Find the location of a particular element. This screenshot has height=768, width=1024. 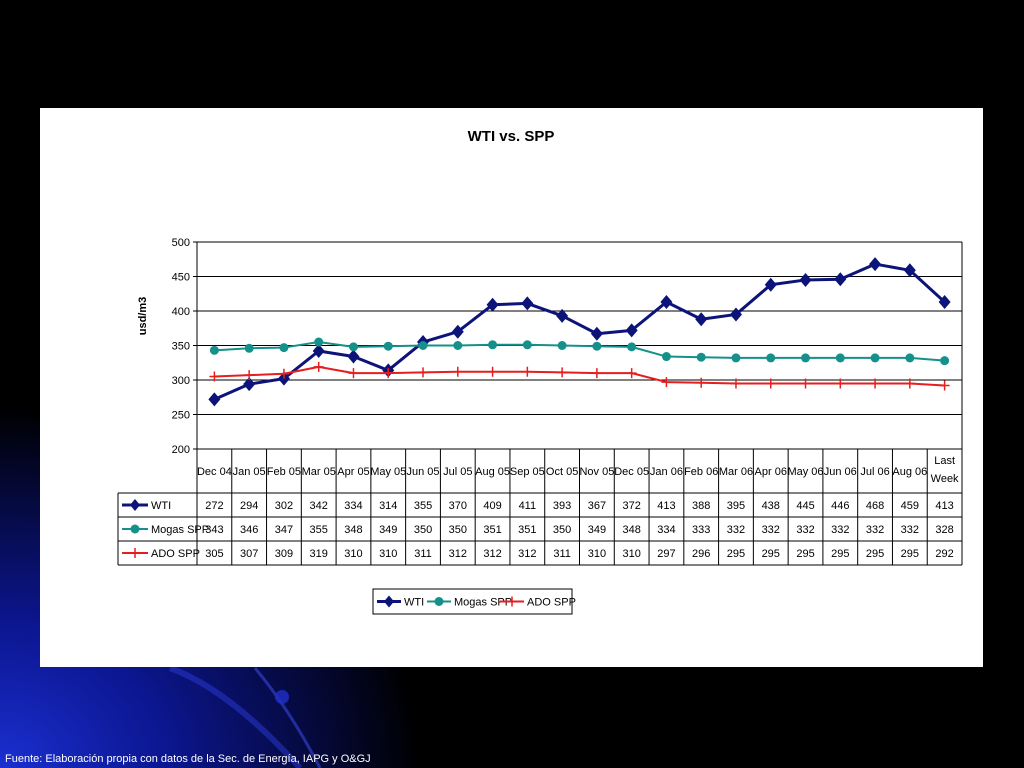

table-cell-value: 309 is located at coordinates (284, 554).